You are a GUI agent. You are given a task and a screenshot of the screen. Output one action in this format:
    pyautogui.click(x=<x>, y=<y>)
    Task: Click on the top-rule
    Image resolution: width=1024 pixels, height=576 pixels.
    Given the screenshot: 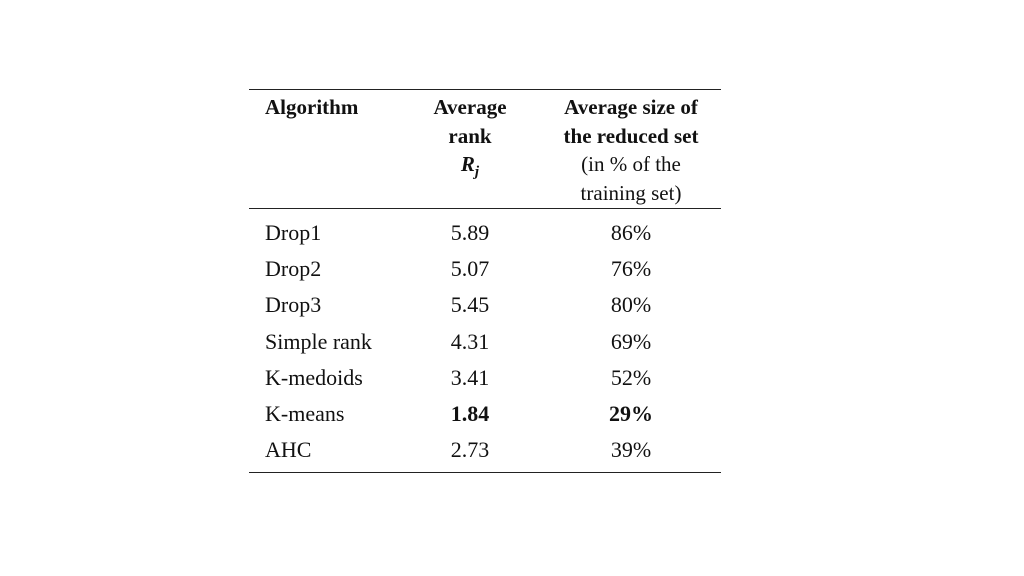 What is the action you would take?
    pyautogui.click(x=485, y=89)
    